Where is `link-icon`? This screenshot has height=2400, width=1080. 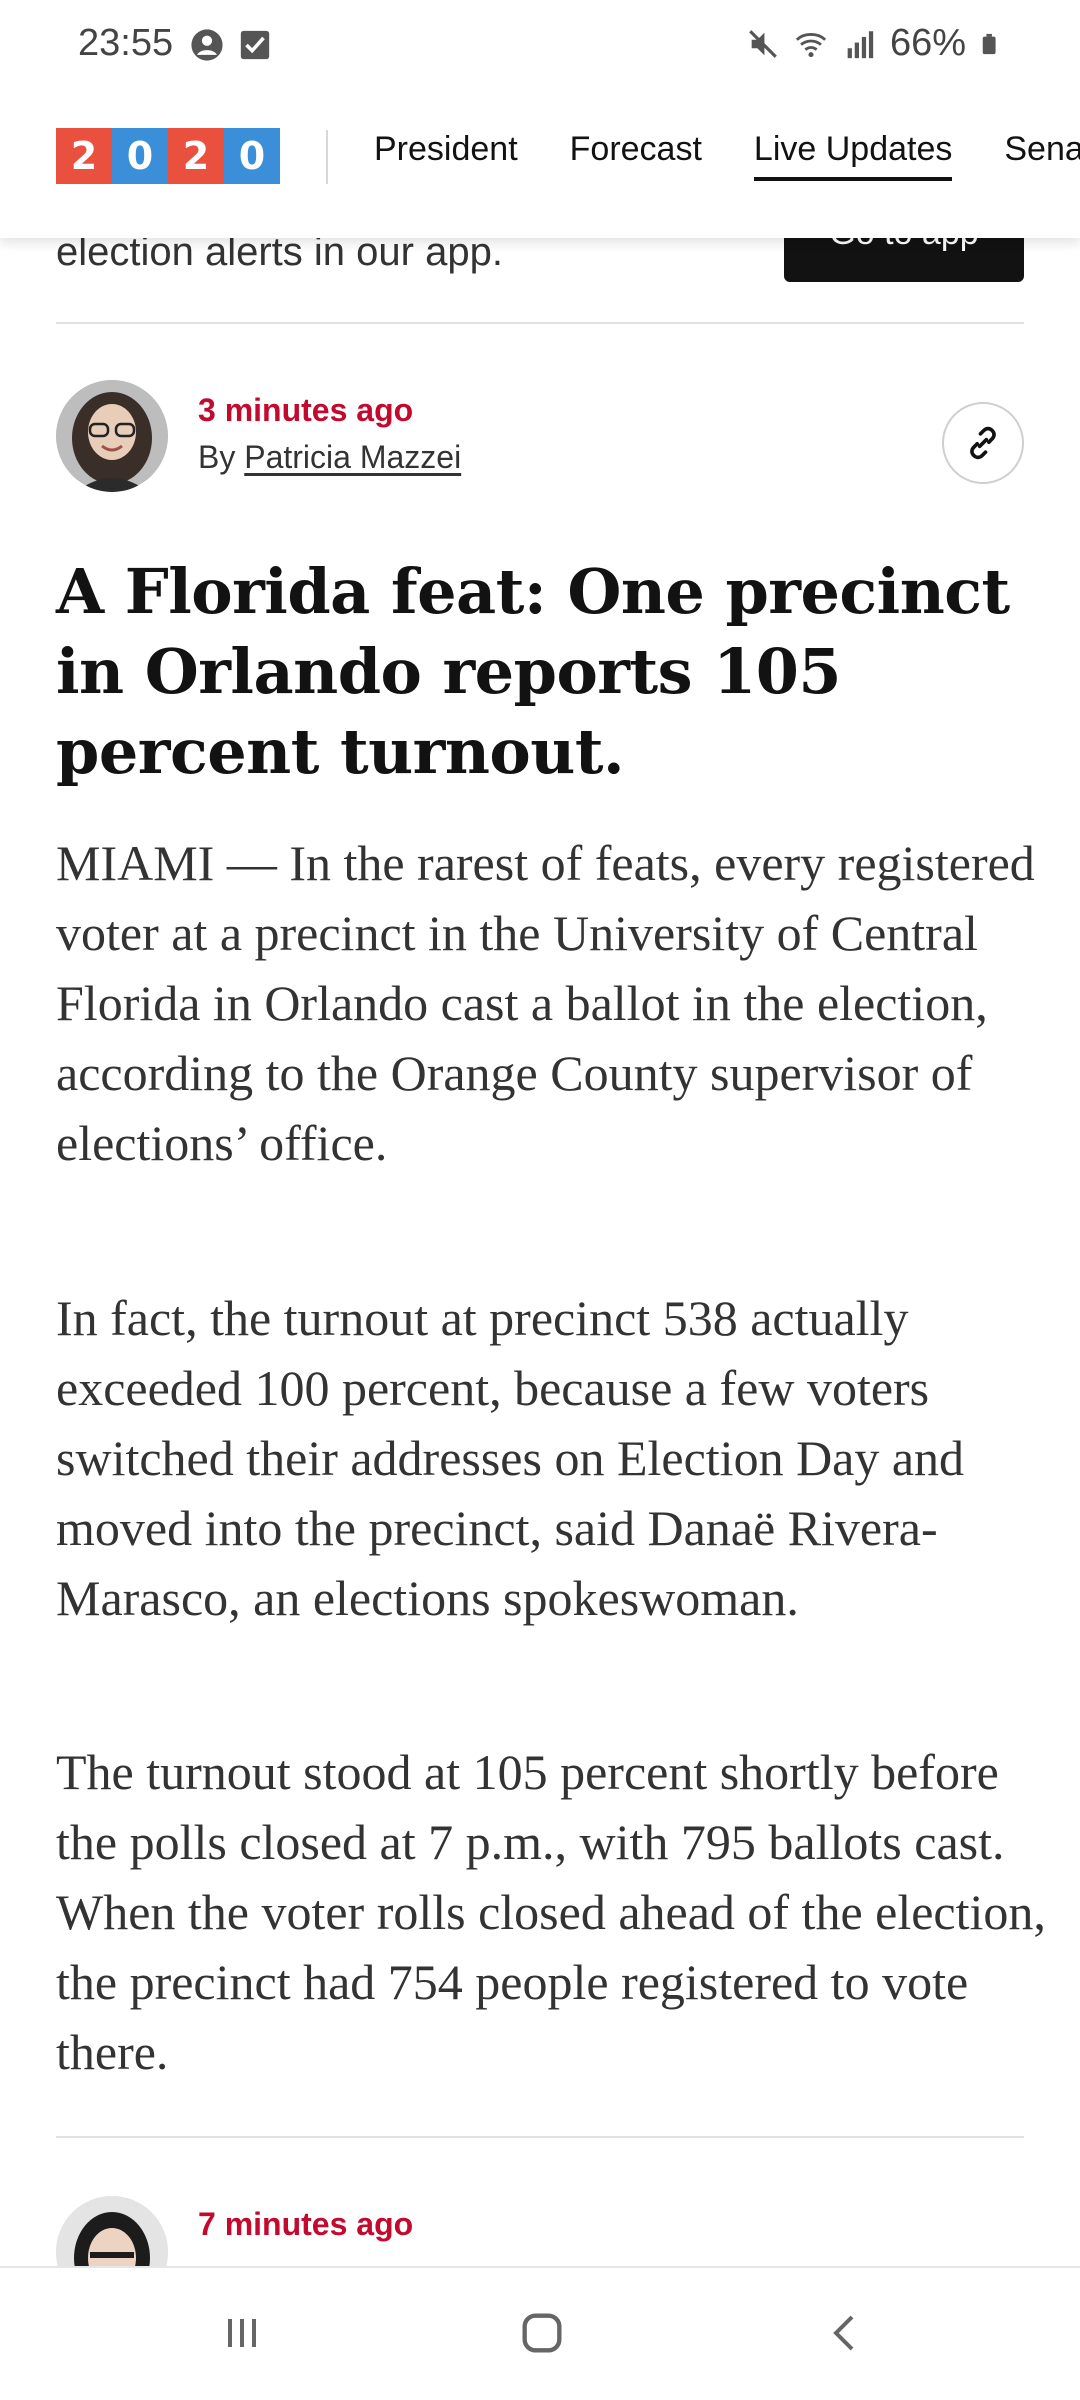
link-icon is located at coordinates (983, 443).